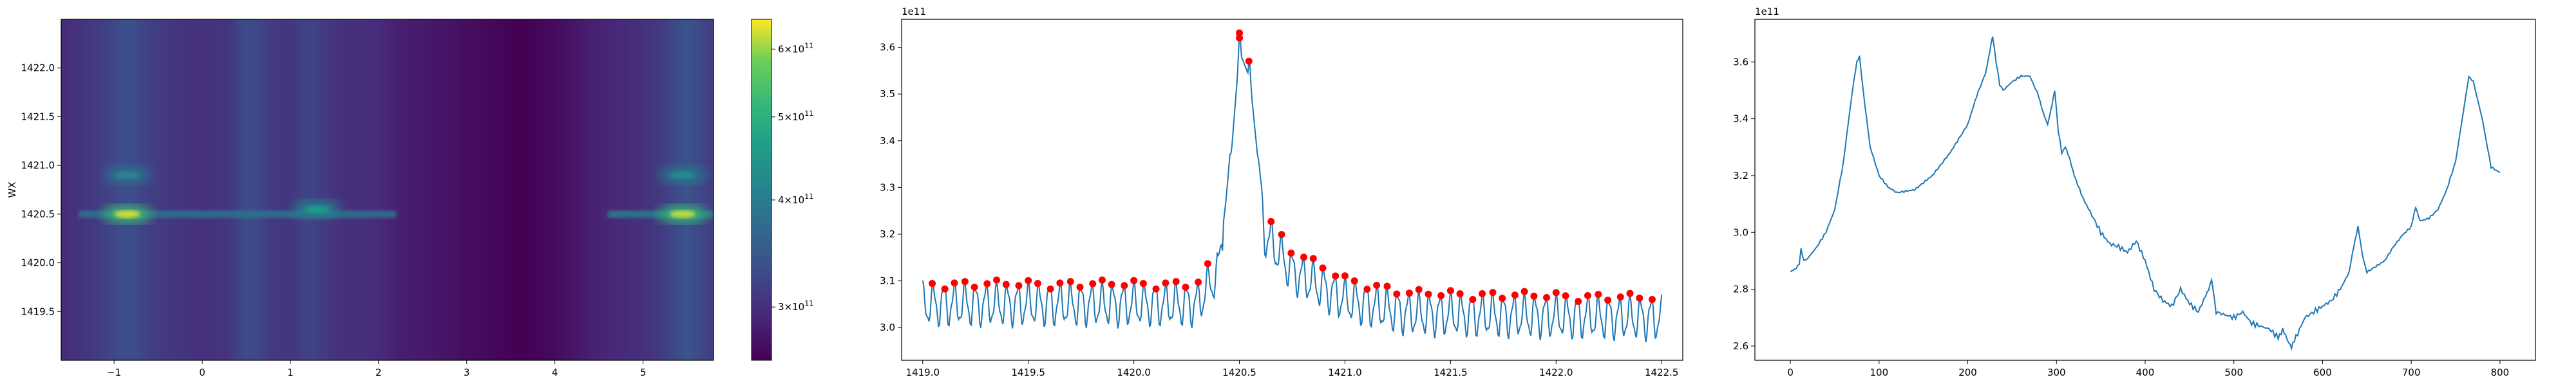  I want to click on profile-y-tick-label: 3.4, so click(1740, 119).